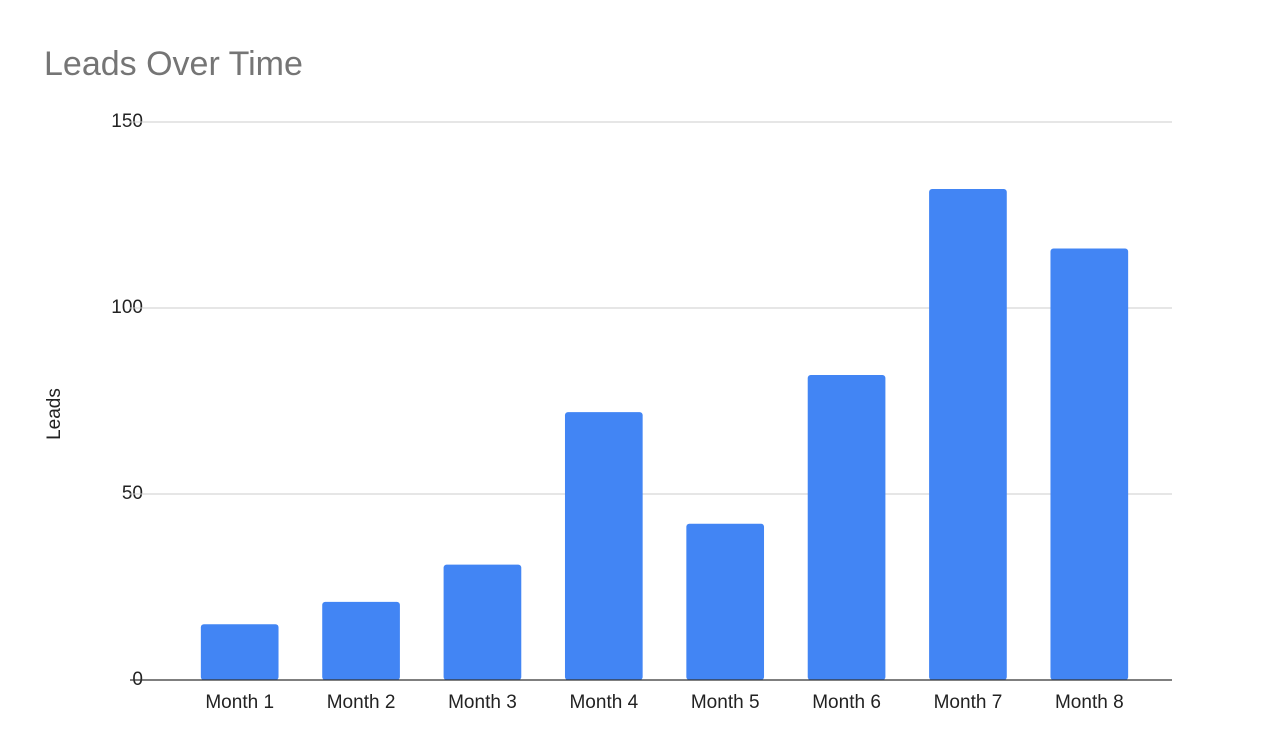 The width and height of the screenshot is (1280, 746). What do you see at coordinates (173, 64) in the screenshot?
I see `chart-title: Leads Over Time` at bounding box center [173, 64].